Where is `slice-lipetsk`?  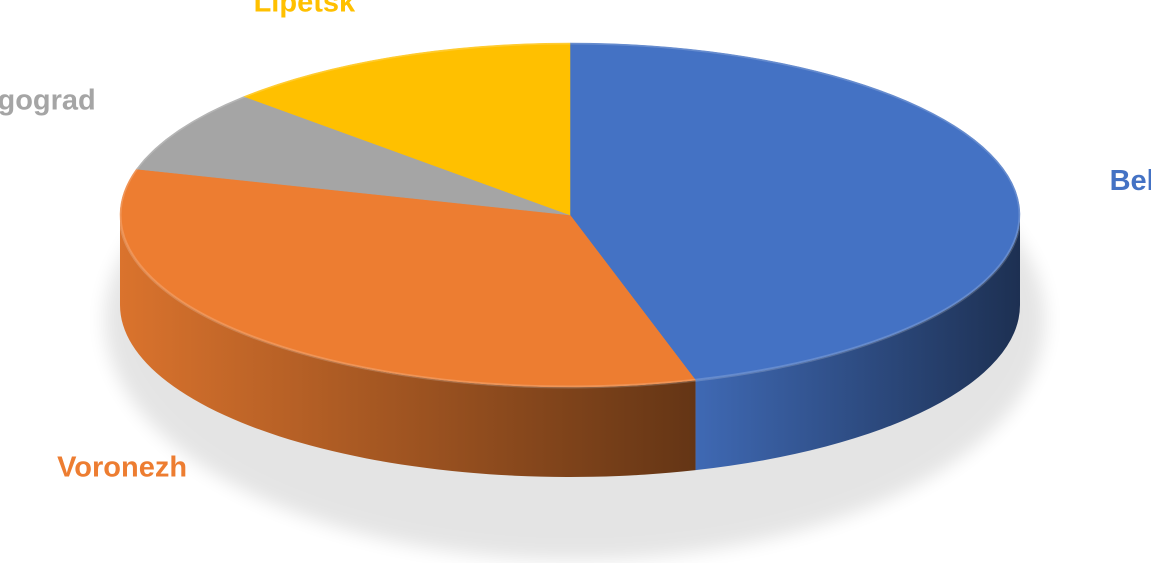 slice-lipetsk is located at coordinates (407, 129).